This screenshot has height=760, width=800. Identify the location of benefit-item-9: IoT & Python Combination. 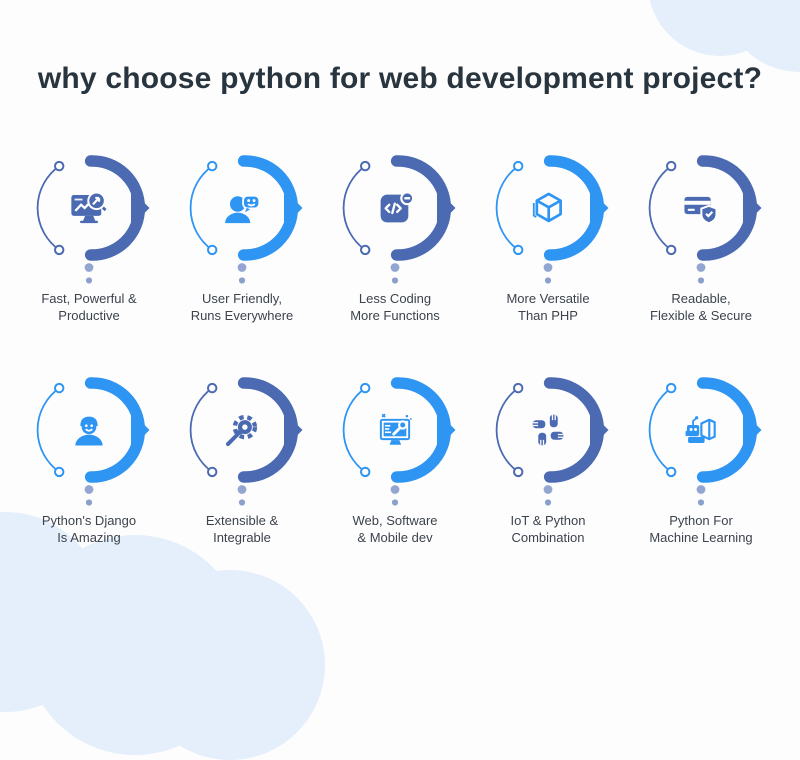
(548, 458).